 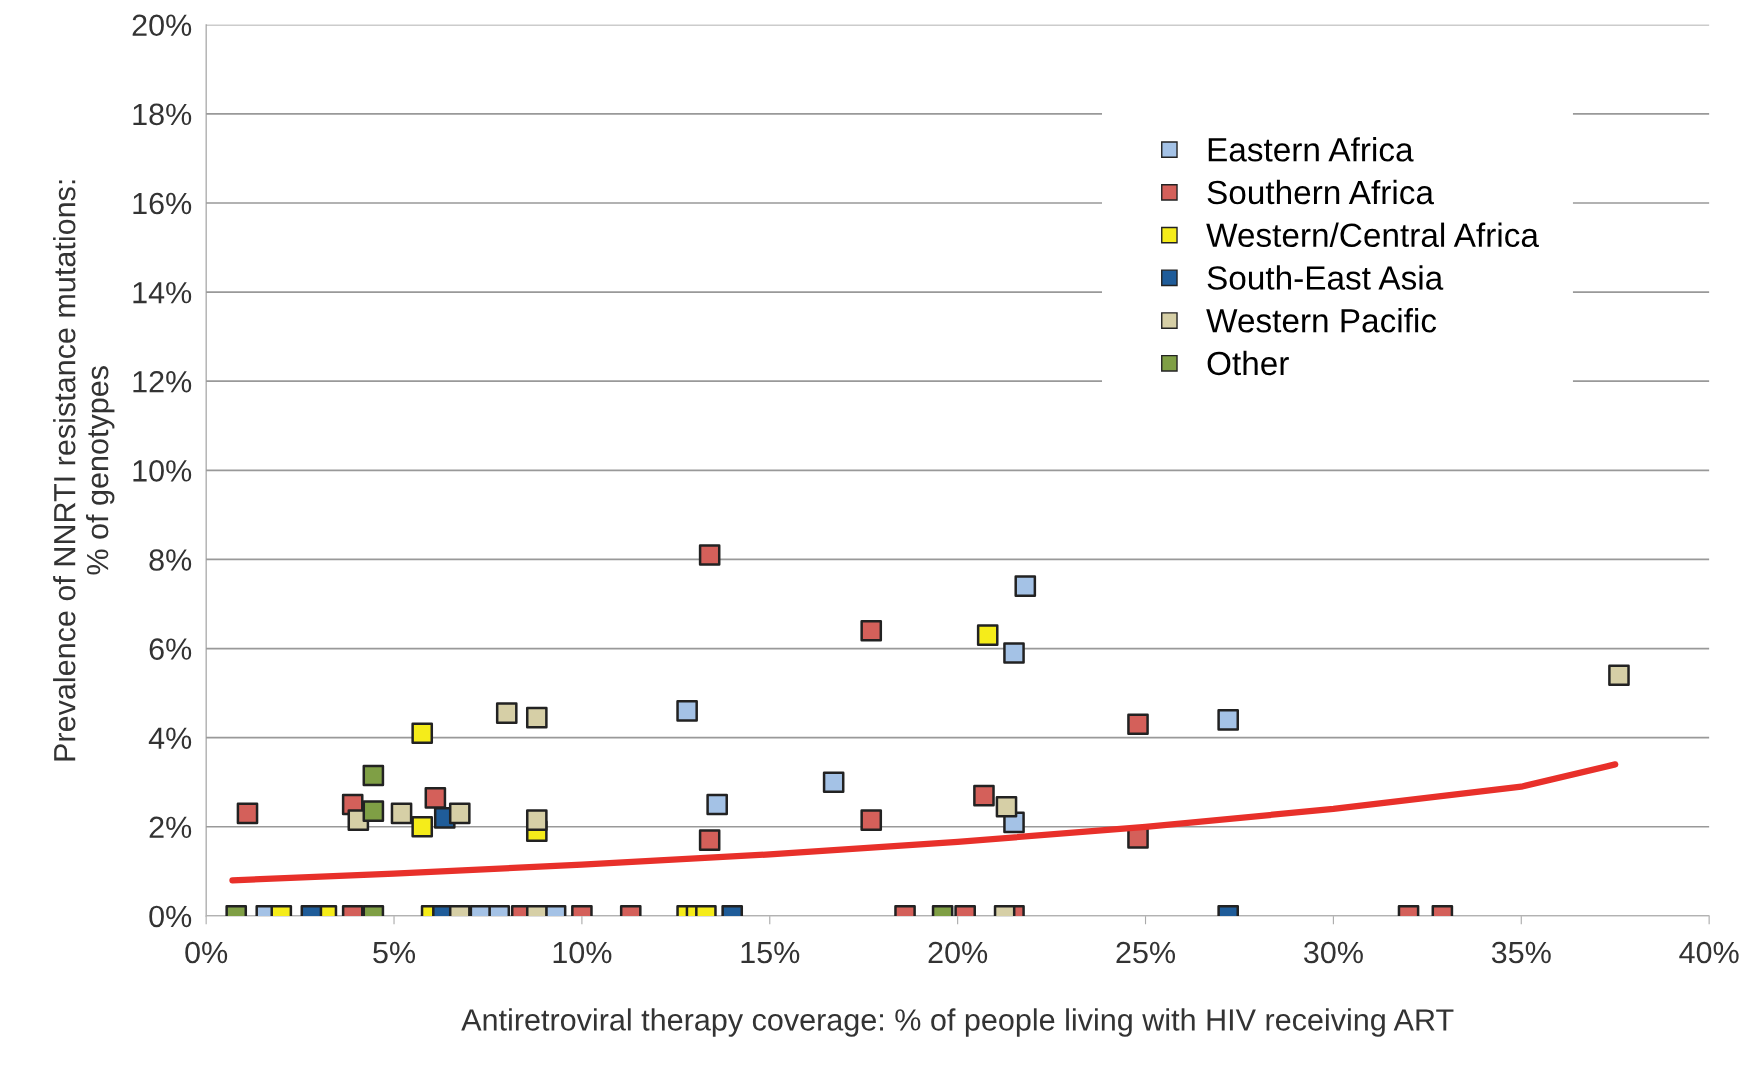 What do you see at coordinates (162, 471) in the screenshot?
I see `y-tick-label: 10%` at bounding box center [162, 471].